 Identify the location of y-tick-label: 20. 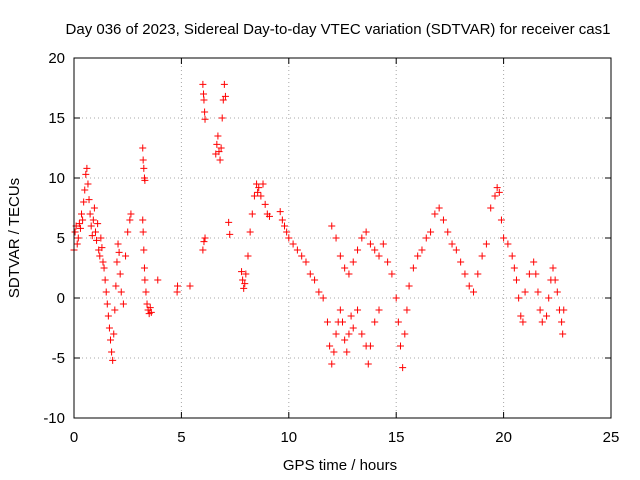
(56, 58).